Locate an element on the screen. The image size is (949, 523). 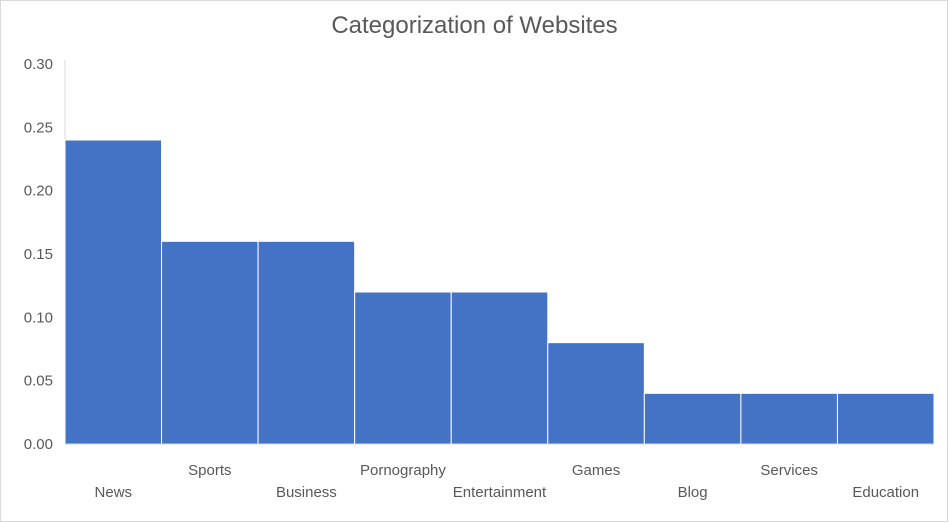
y-tick-label: 0.05 is located at coordinates (38, 381).